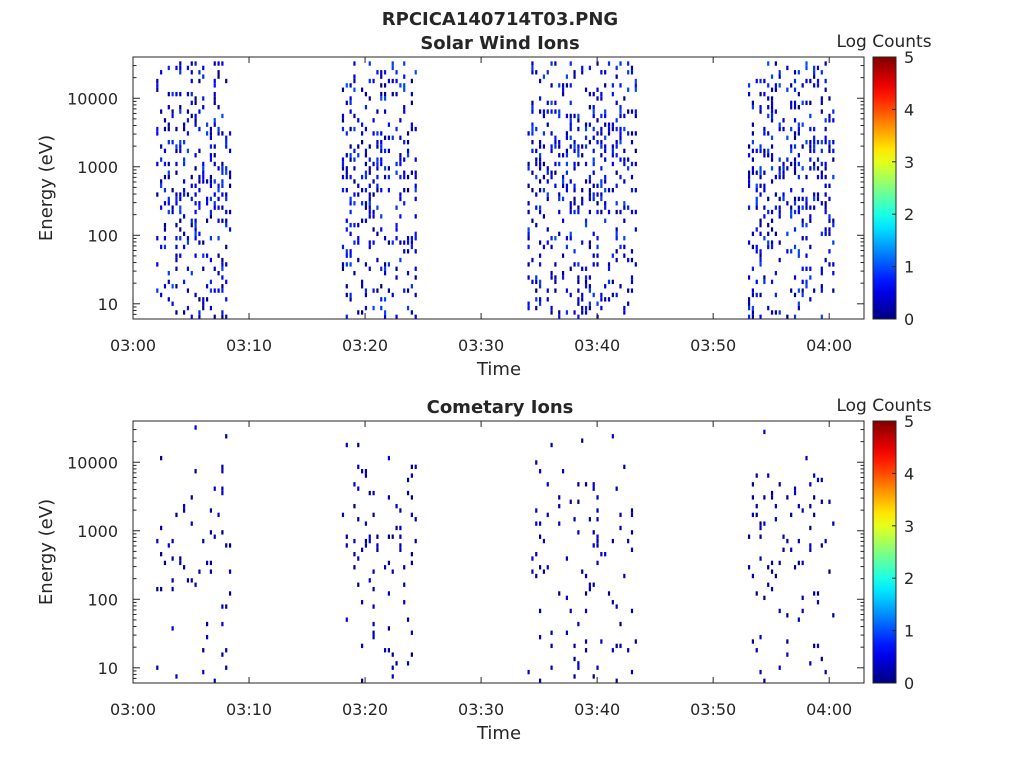 The width and height of the screenshot is (1024, 768). I want to click on y-tick-label: 10000, so click(92, 98).